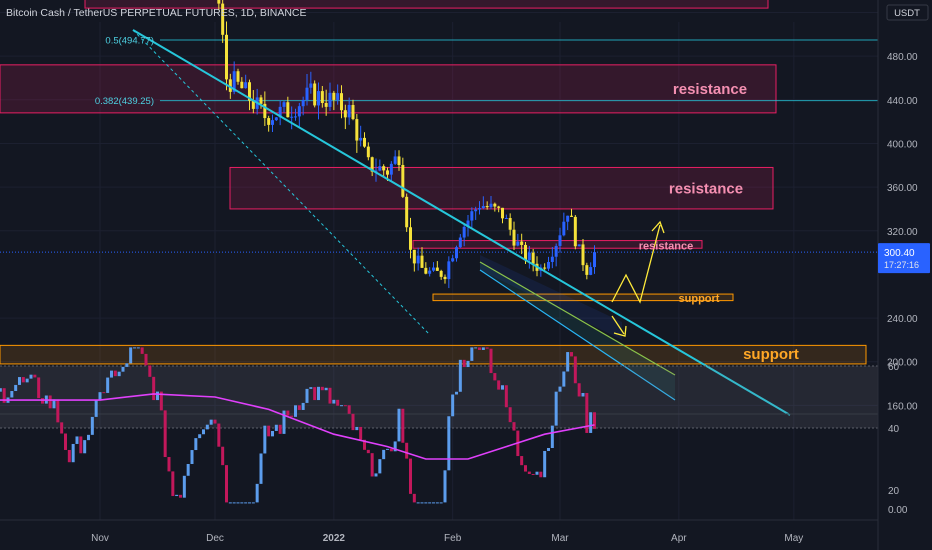 This screenshot has width=932, height=550. I want to click on price-tick: 360.00, so click(902, 188).